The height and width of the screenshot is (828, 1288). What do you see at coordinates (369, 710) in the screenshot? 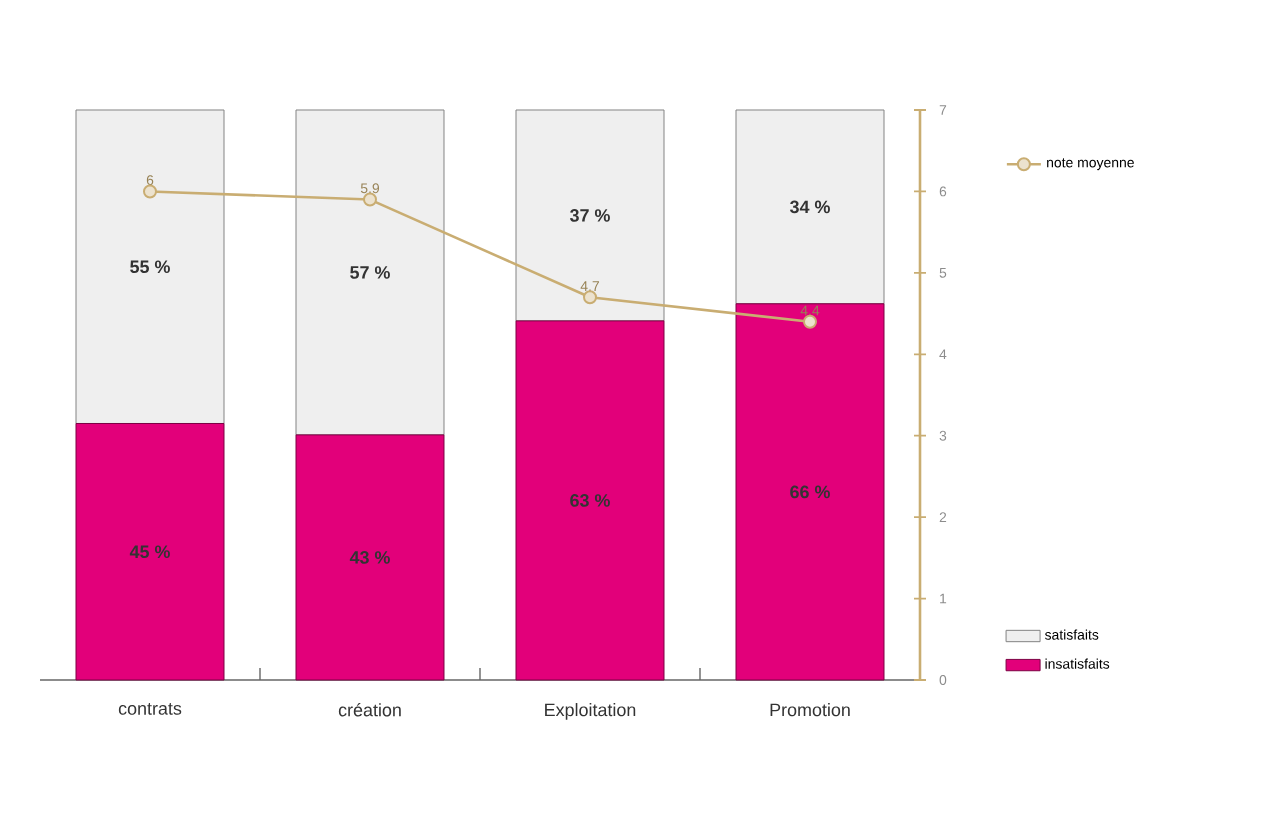
I see `x-tick-label: création` at bounding box center [369, 710].